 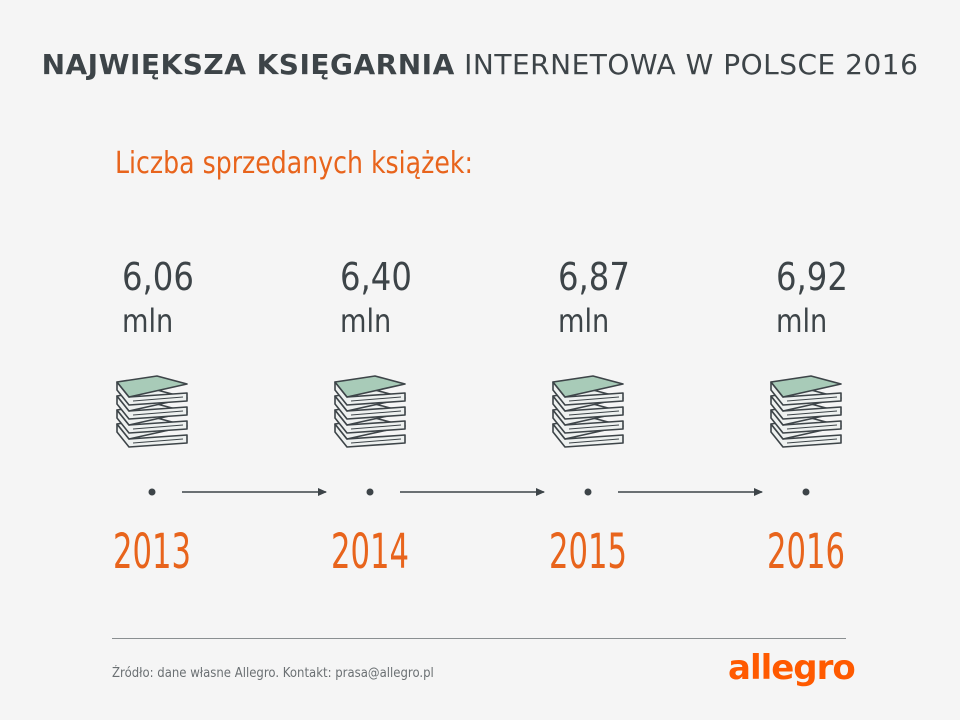 I want to click on value-label: 6,06, so click(x=158, y=278).